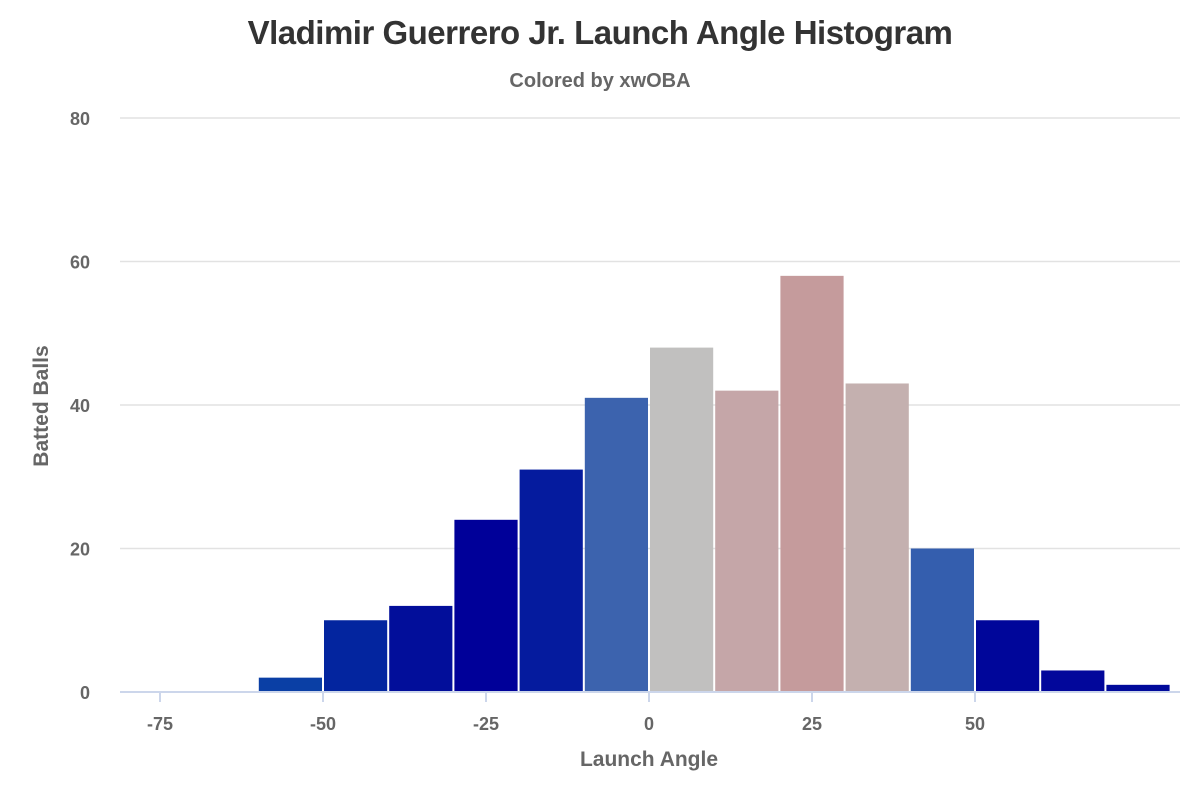  What do you see at coordinates (41, 405) in the screenshot?
I see `y-axis-title: Batted Balls` at bounding box center [41, 405].